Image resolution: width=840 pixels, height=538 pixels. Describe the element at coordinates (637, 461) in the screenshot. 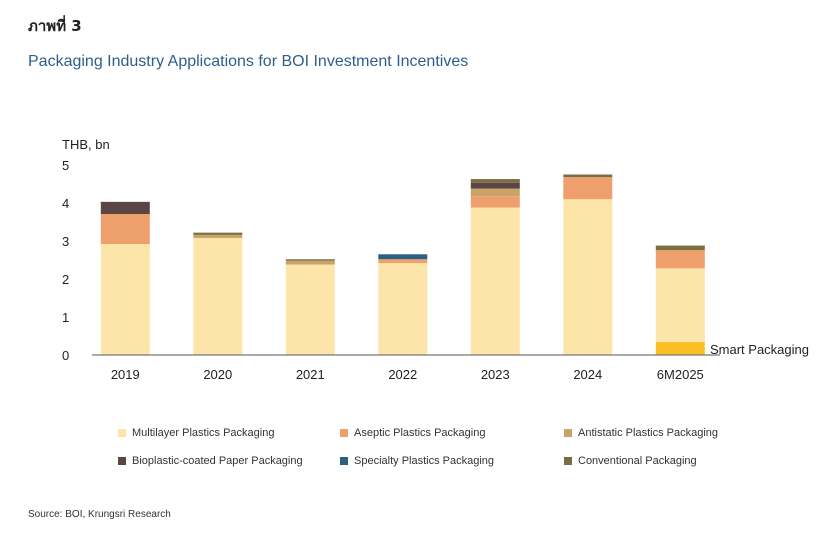

I see `legend-label: Conventional Packaging` at that location.